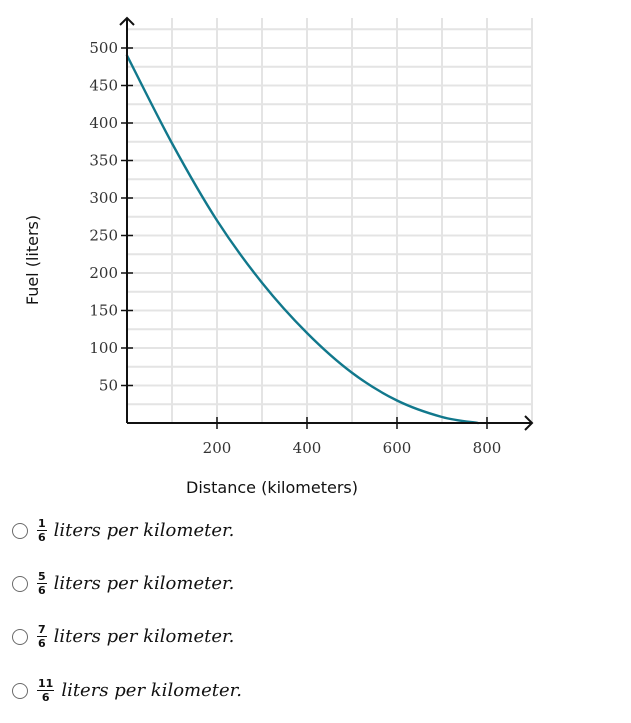 This screenshot has width=631, height=723. I want to click on y-axis-title: Fuel (liters), so click(32, 260).